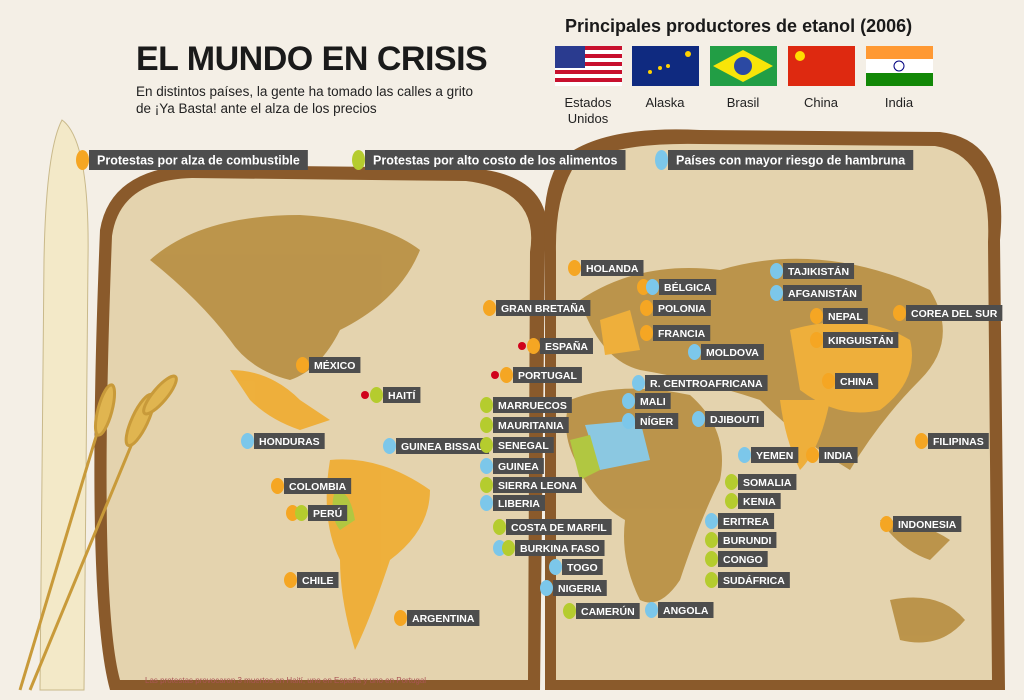  I want to click on country-label: AFGANISTÁN, so click(822, 293).